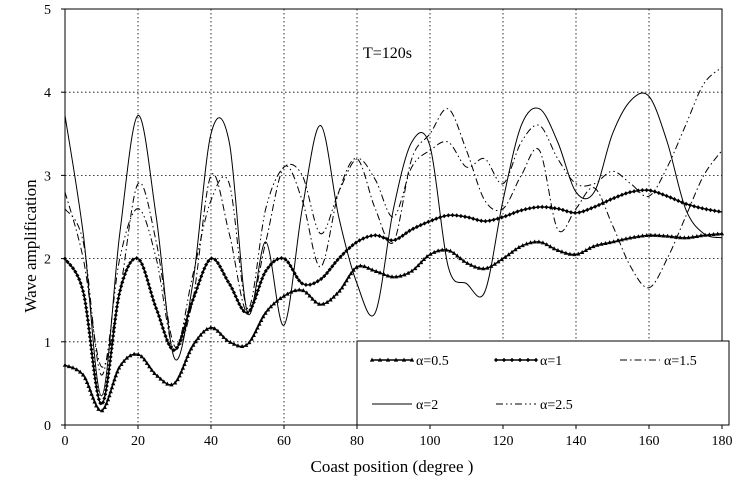 The width and height of the screenshot is (743, 493). What do you see at coordinates (680, 361) in the screenshot?
I see `legend-label-alpha-1-5: α=1.5` at bounding box center [680, 361].